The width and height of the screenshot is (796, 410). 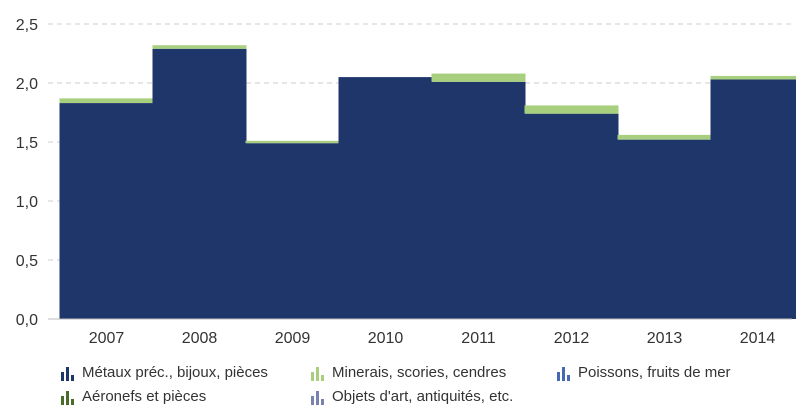 What do you see at coordinates (423, 396) in the screenshot?
I see `legend-label: Objets d'art, antiquités, etc.` at bounding box center [423, 396].